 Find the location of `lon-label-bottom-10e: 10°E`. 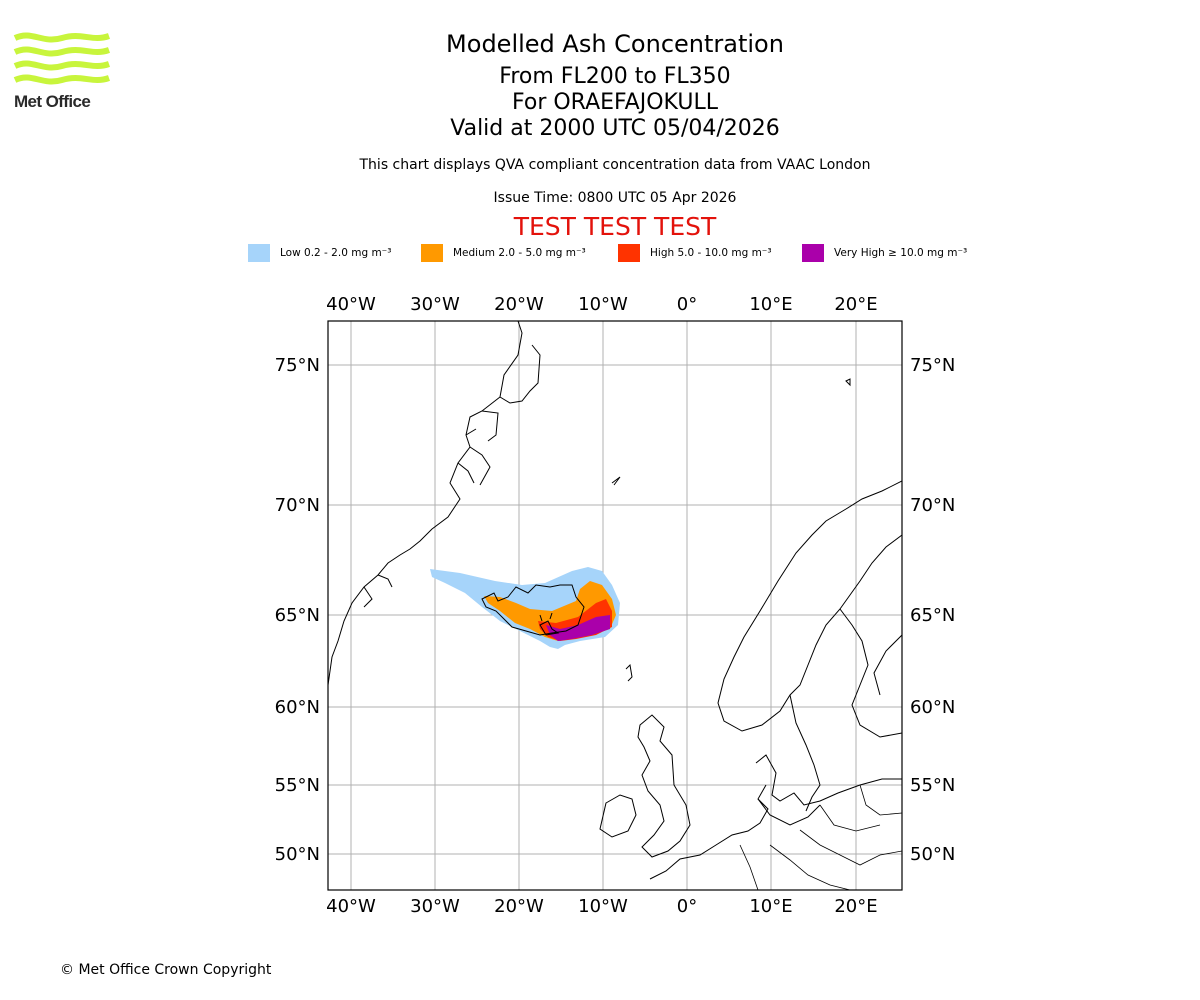

lon-label-bottom-10e: 10°E is located at coordinates (770, 906).